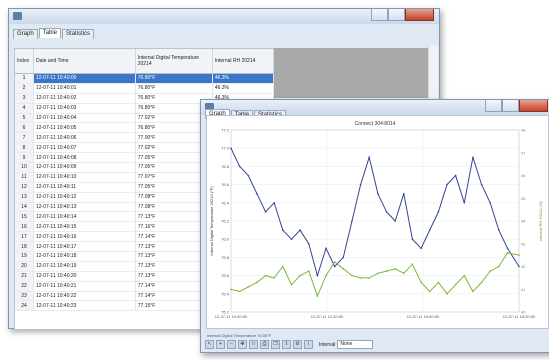  I want to click on export-icon: ⇪, so click(286, 344).